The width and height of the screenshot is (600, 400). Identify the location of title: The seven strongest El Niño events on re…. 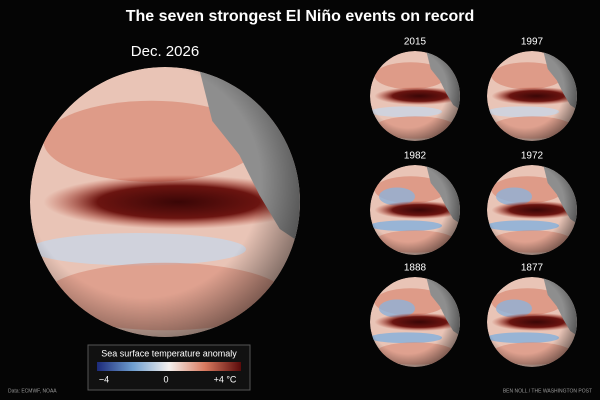
(300, 16).